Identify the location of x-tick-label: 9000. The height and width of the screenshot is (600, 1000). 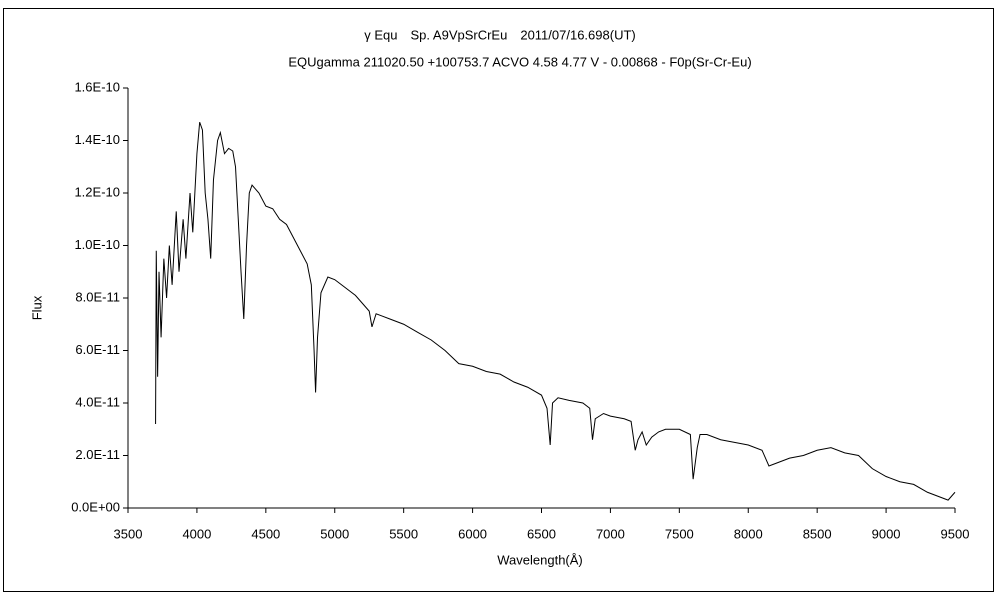
(886, 533).